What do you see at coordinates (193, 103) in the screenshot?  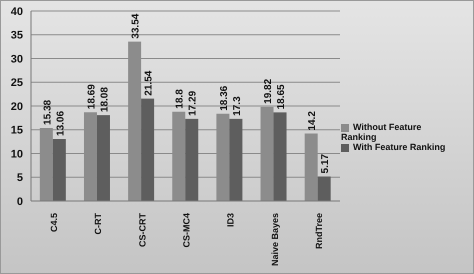 I see `data-label: 17.29` at bounding box center [193, 103].